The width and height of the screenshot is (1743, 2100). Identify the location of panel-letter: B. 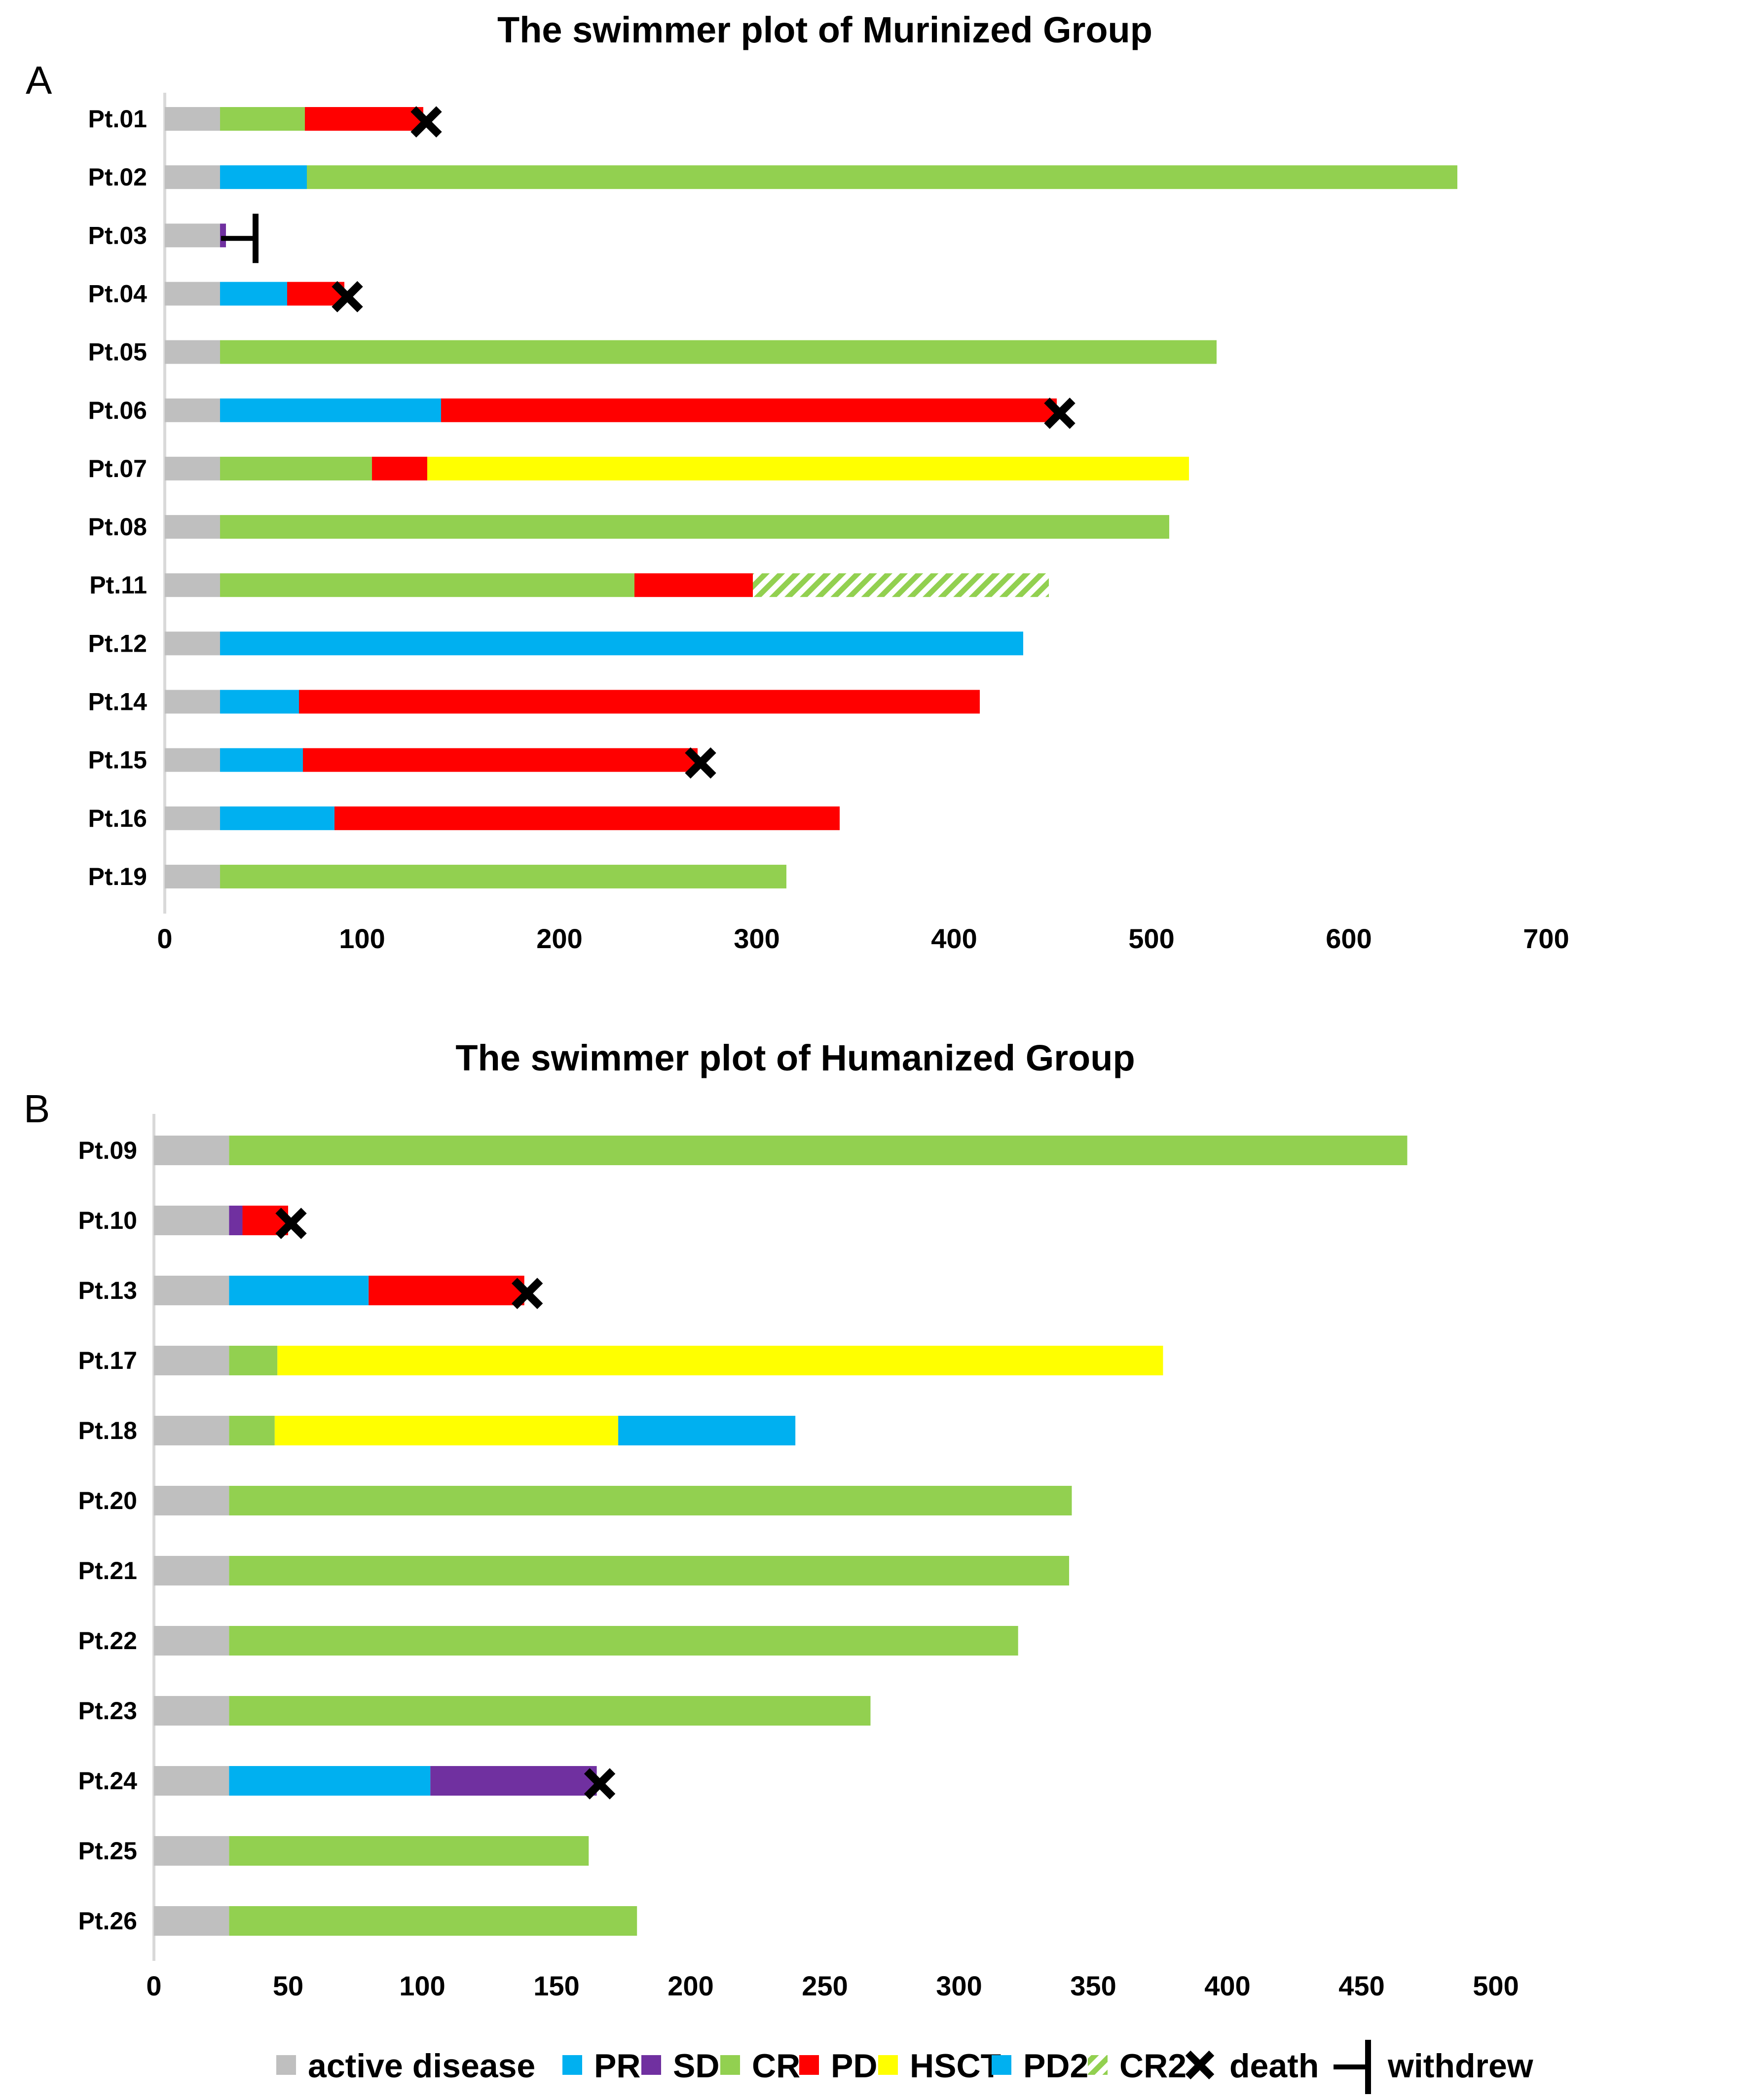
(37, 1109).